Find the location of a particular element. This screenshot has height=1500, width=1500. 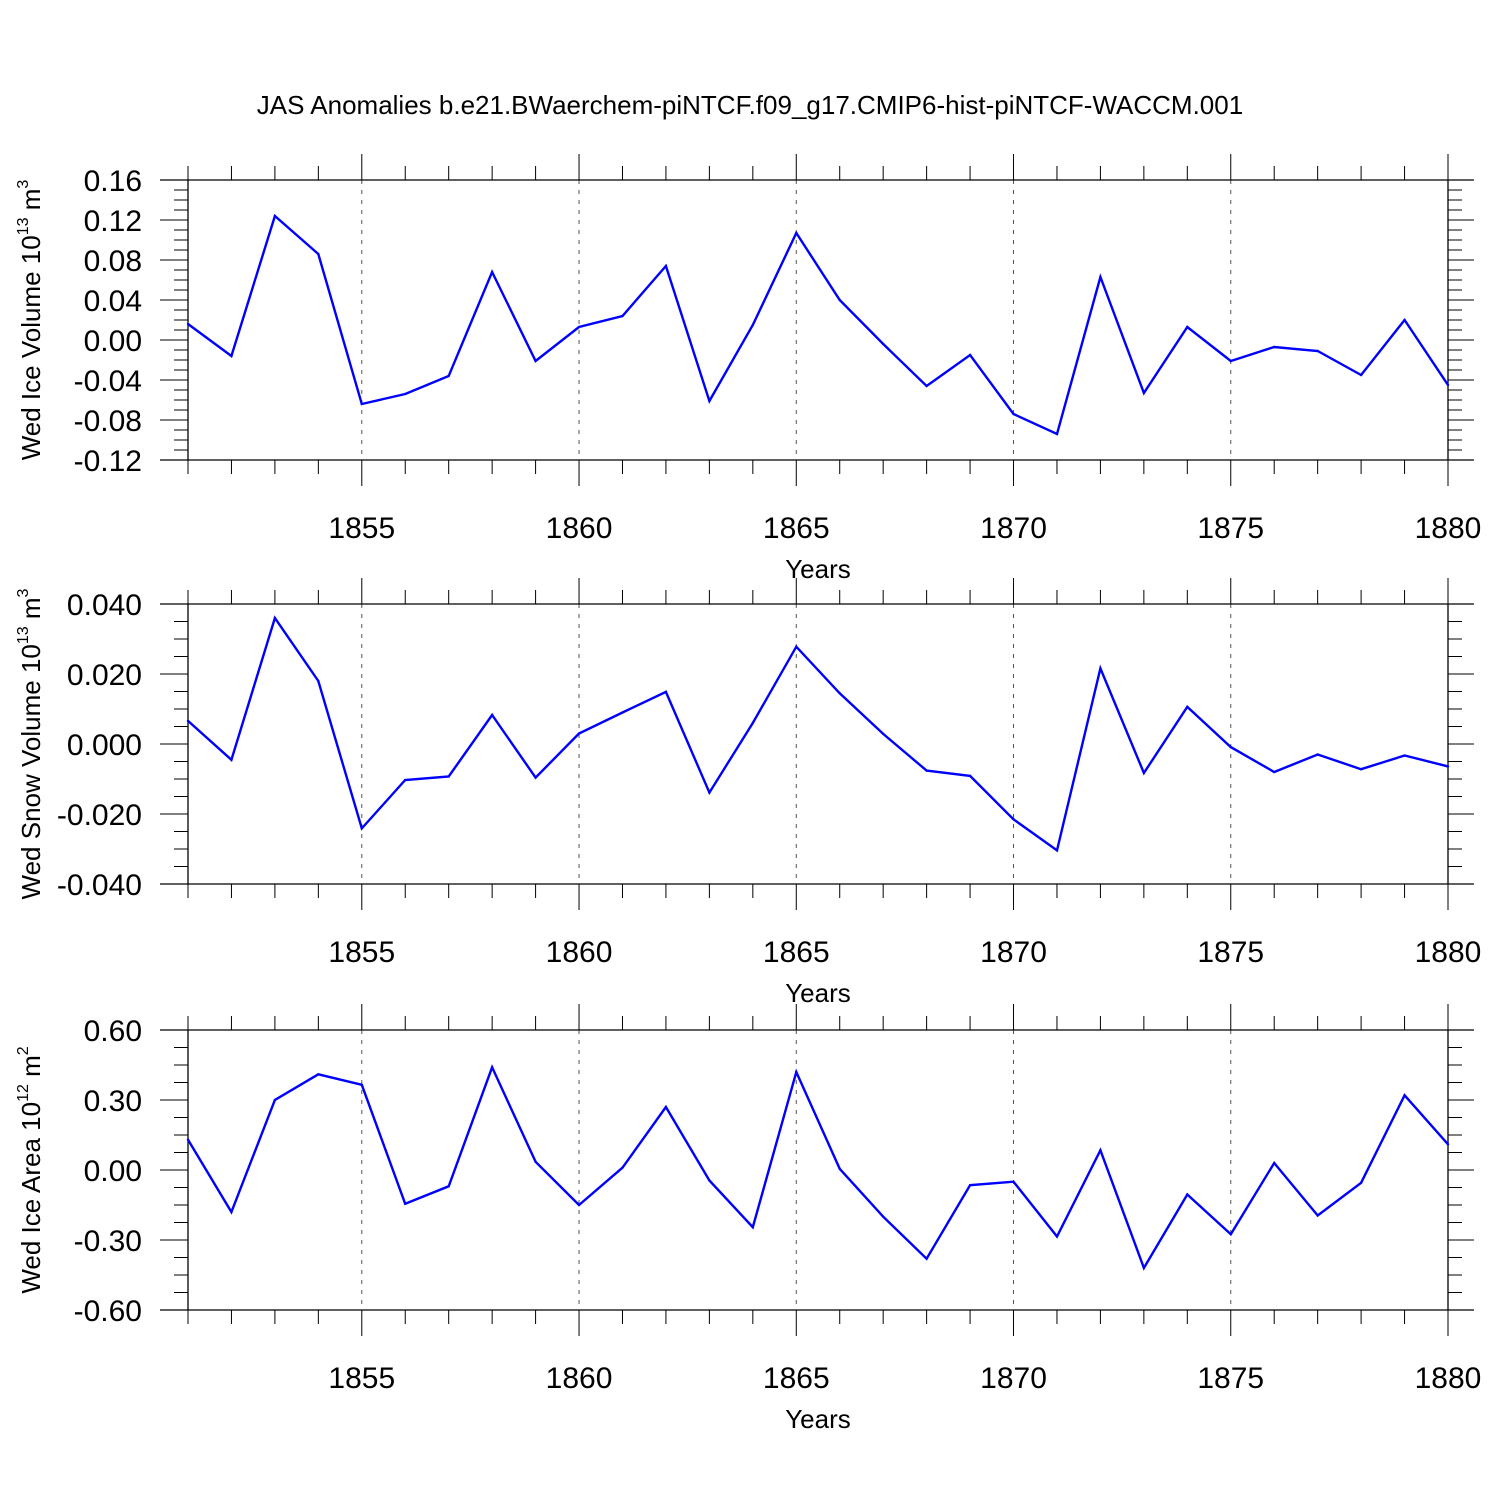

y-tick-label: 0.60 is located at coordinates (113, 1031).